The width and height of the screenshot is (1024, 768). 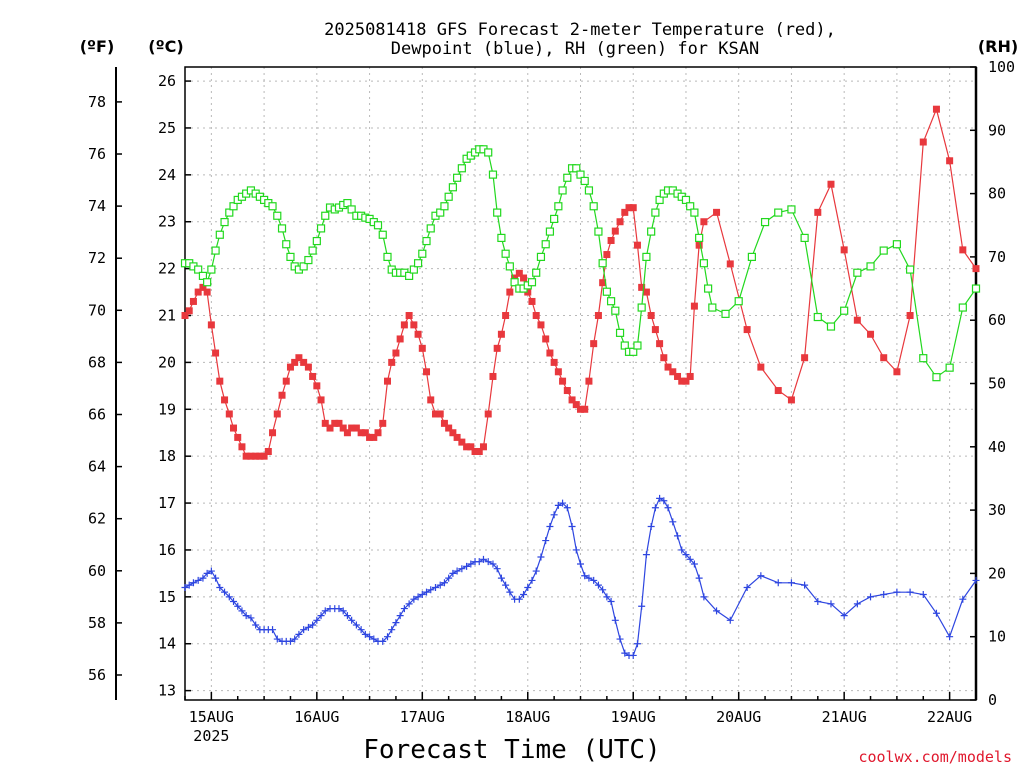 I want to click on celsius-tick-label-0: 13, so click(x=167, y=691).